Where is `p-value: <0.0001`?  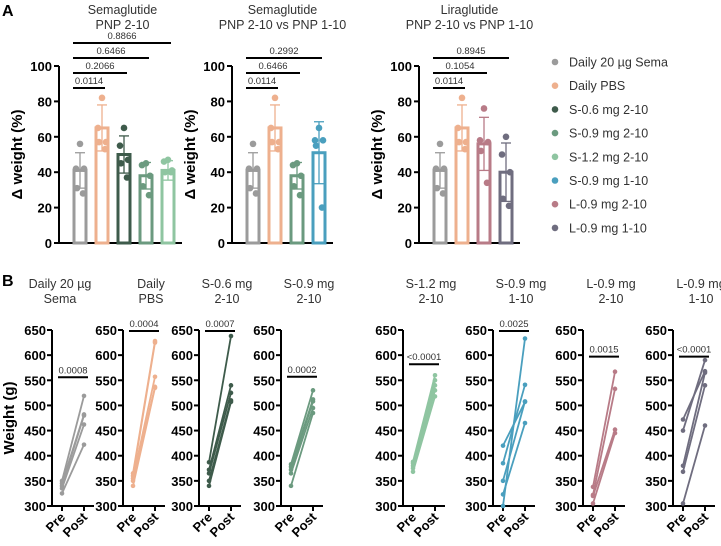
p-value: <0.0001 is located at coordinates (424, 357).